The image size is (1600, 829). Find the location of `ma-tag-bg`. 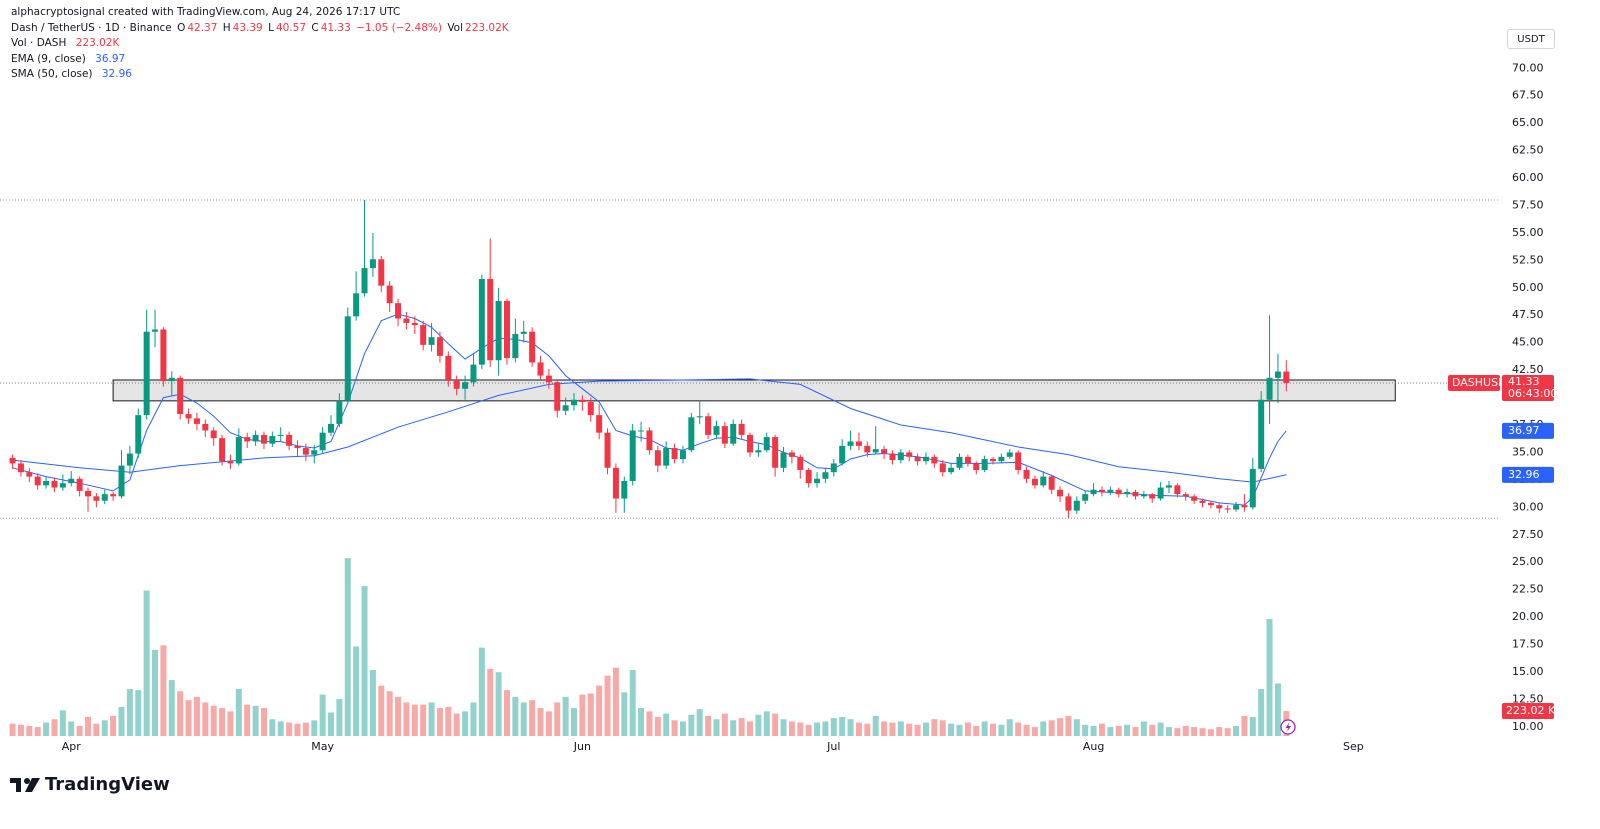

ma-tag-bg is located at coordinates (1528, 430).